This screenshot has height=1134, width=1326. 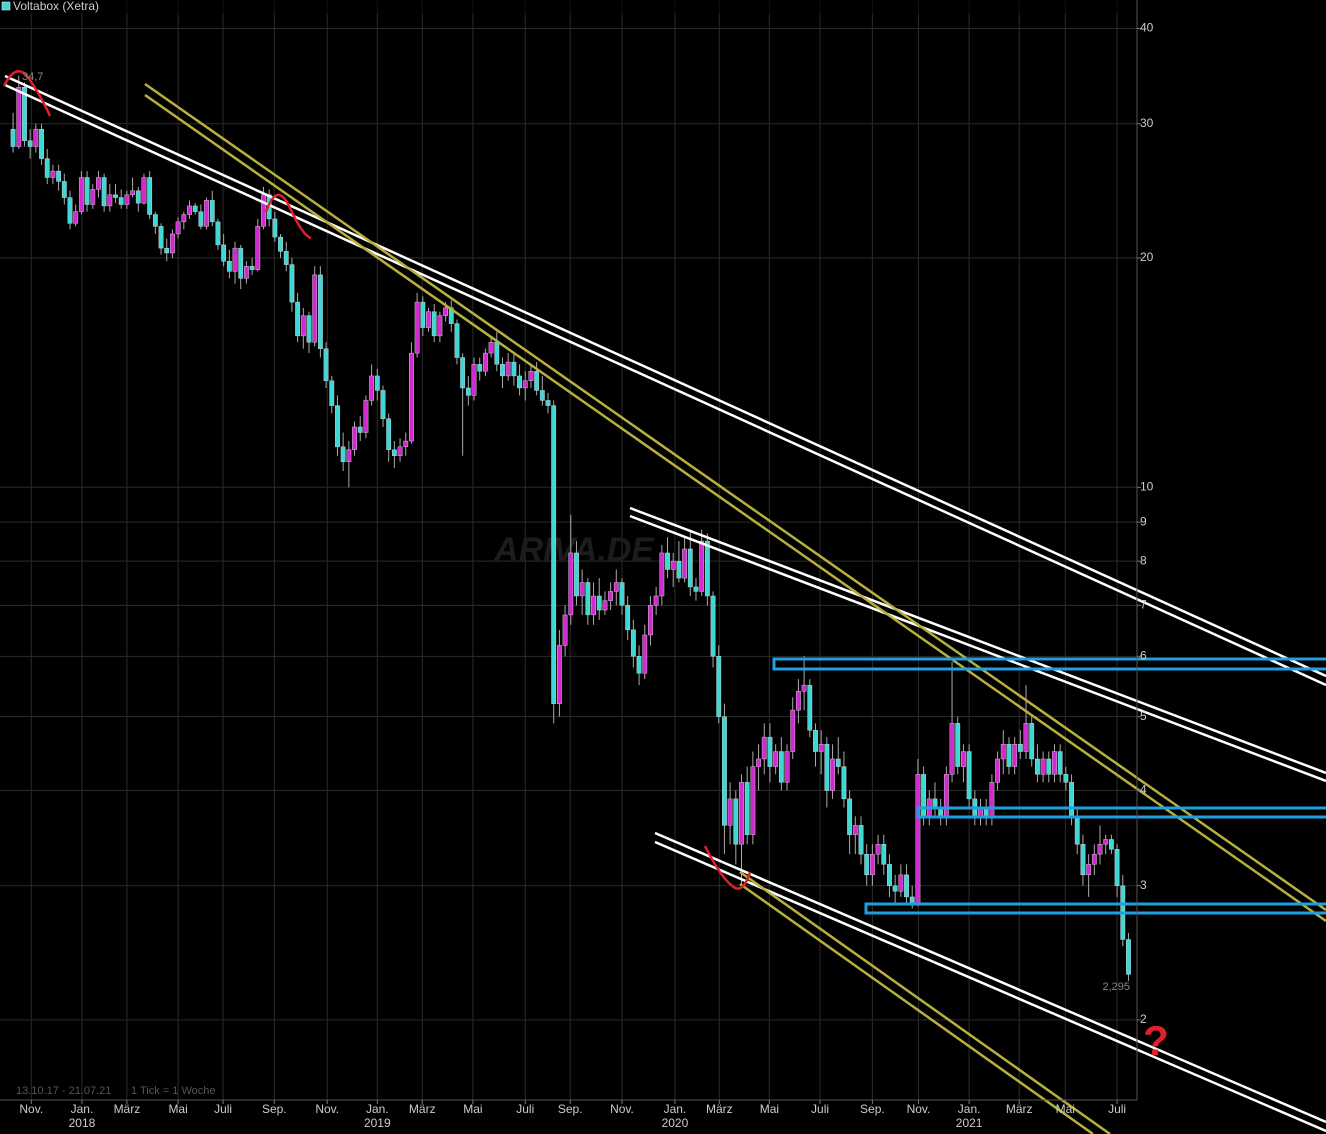 What do you see at coordinates (1143, 716) in the screenshot?
I see `y-tick-label: 5` at bounding box center [1143, 716].